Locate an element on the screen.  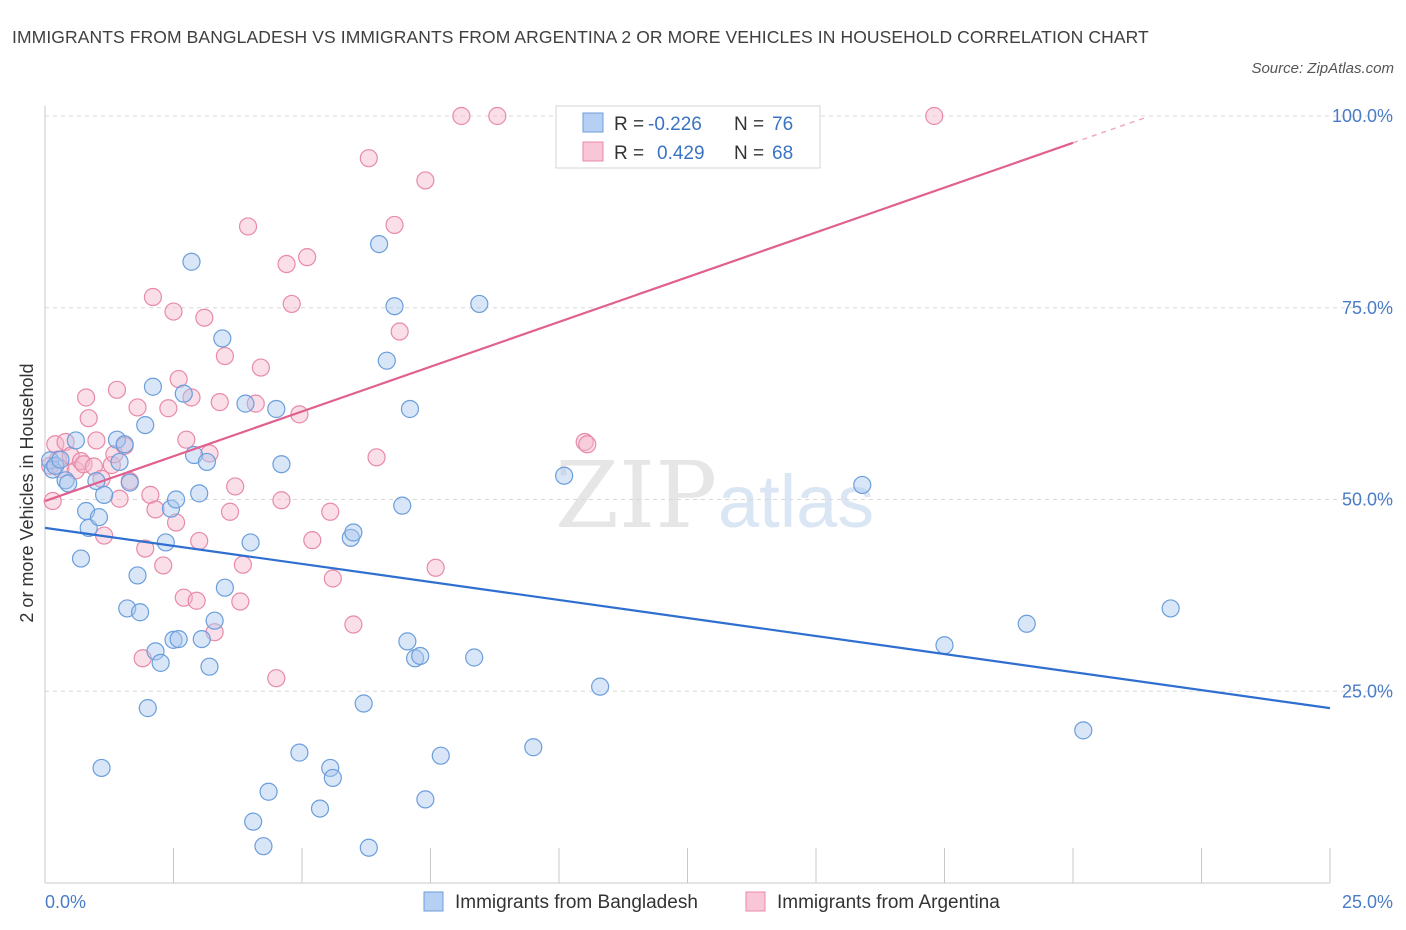
watermark: ZIP atlas is located at coordinates (714, 495).